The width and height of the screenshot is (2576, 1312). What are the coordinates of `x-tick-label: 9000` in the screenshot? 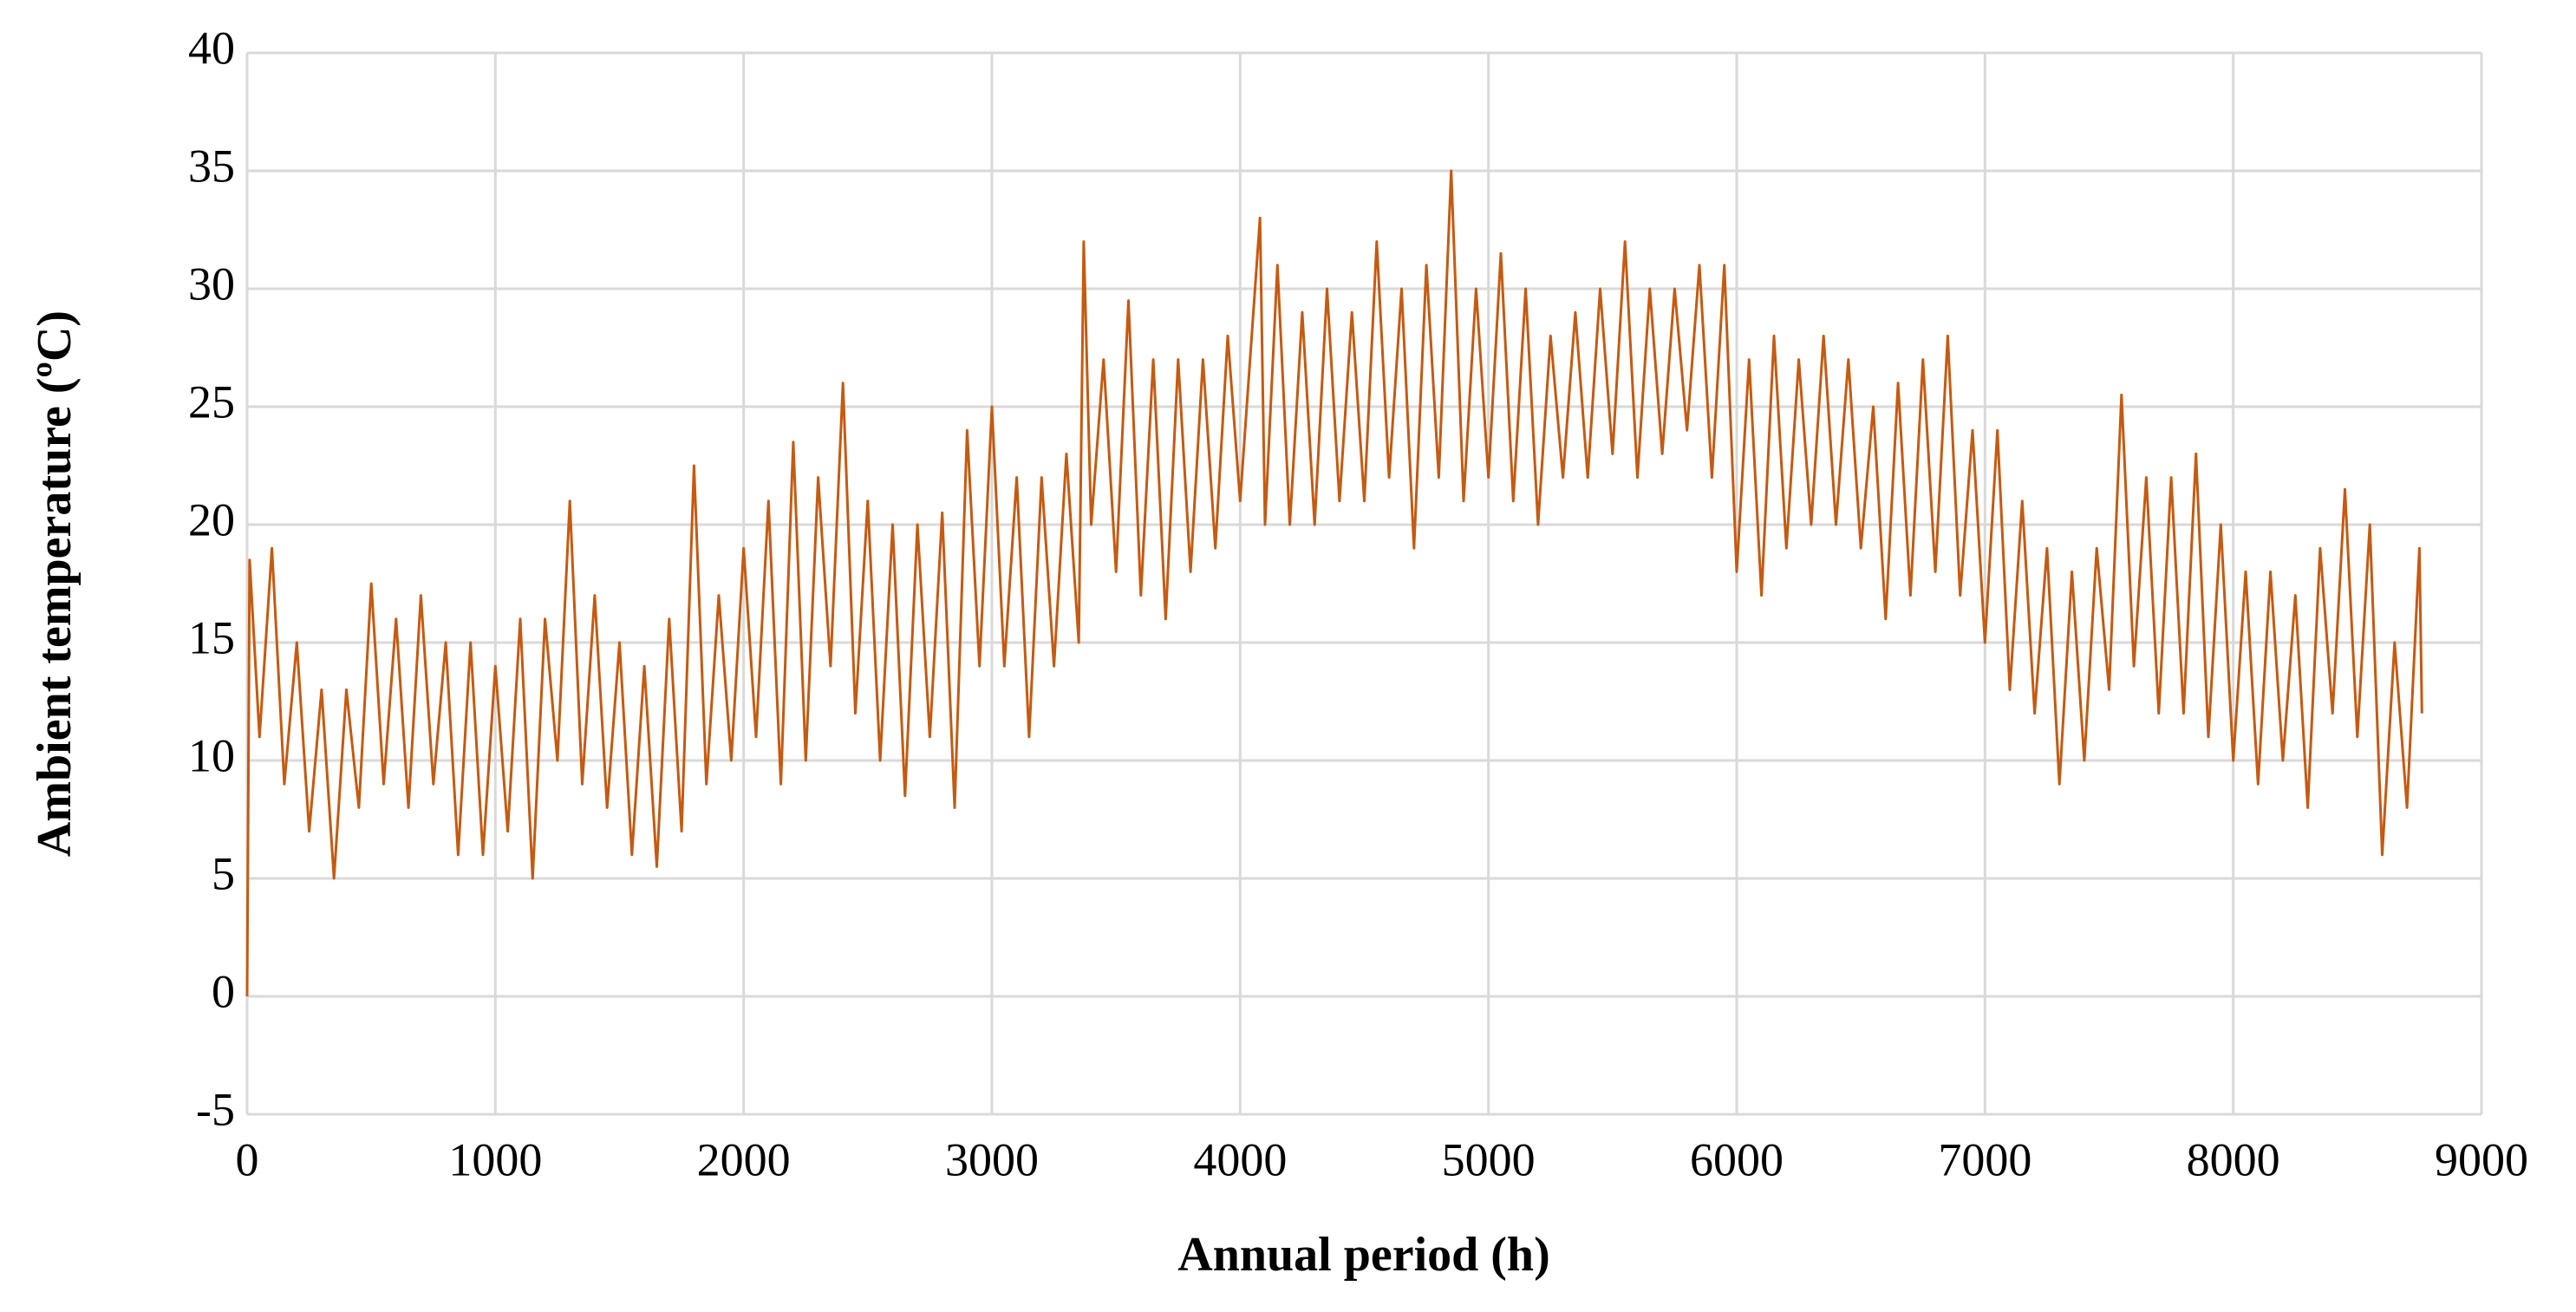 It's located at (2482, 1159).